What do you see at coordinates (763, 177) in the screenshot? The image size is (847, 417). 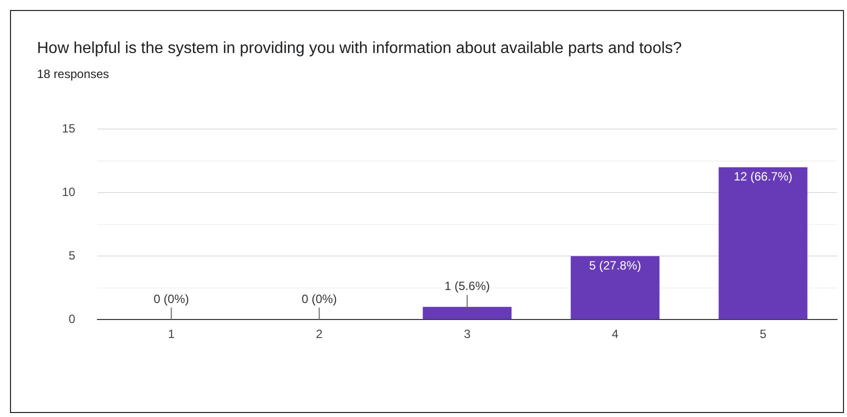 I see `data-label: 12 (66.7%)` at bounding box center [763, 177].